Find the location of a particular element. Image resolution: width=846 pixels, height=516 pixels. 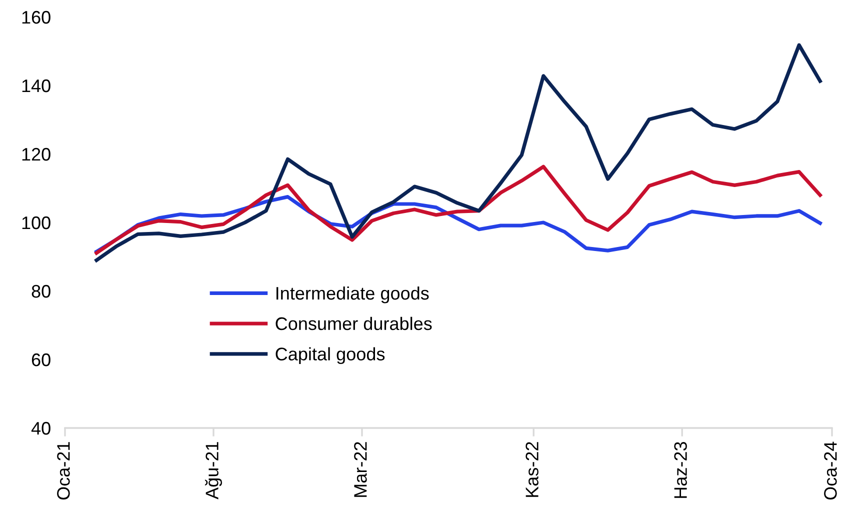

x-tick-label: Haz-23 is located at coordinates (680, 470).